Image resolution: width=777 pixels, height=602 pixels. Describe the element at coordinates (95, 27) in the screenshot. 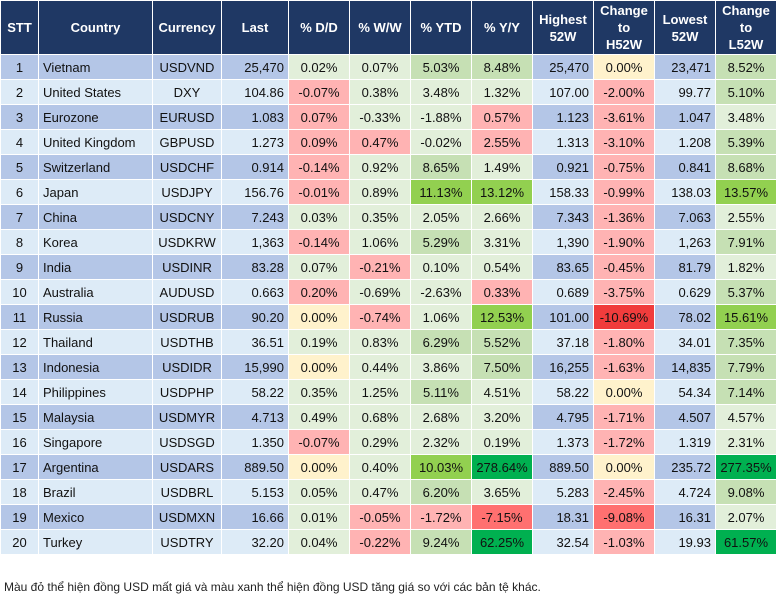

I see `header-country: Country` at that location.